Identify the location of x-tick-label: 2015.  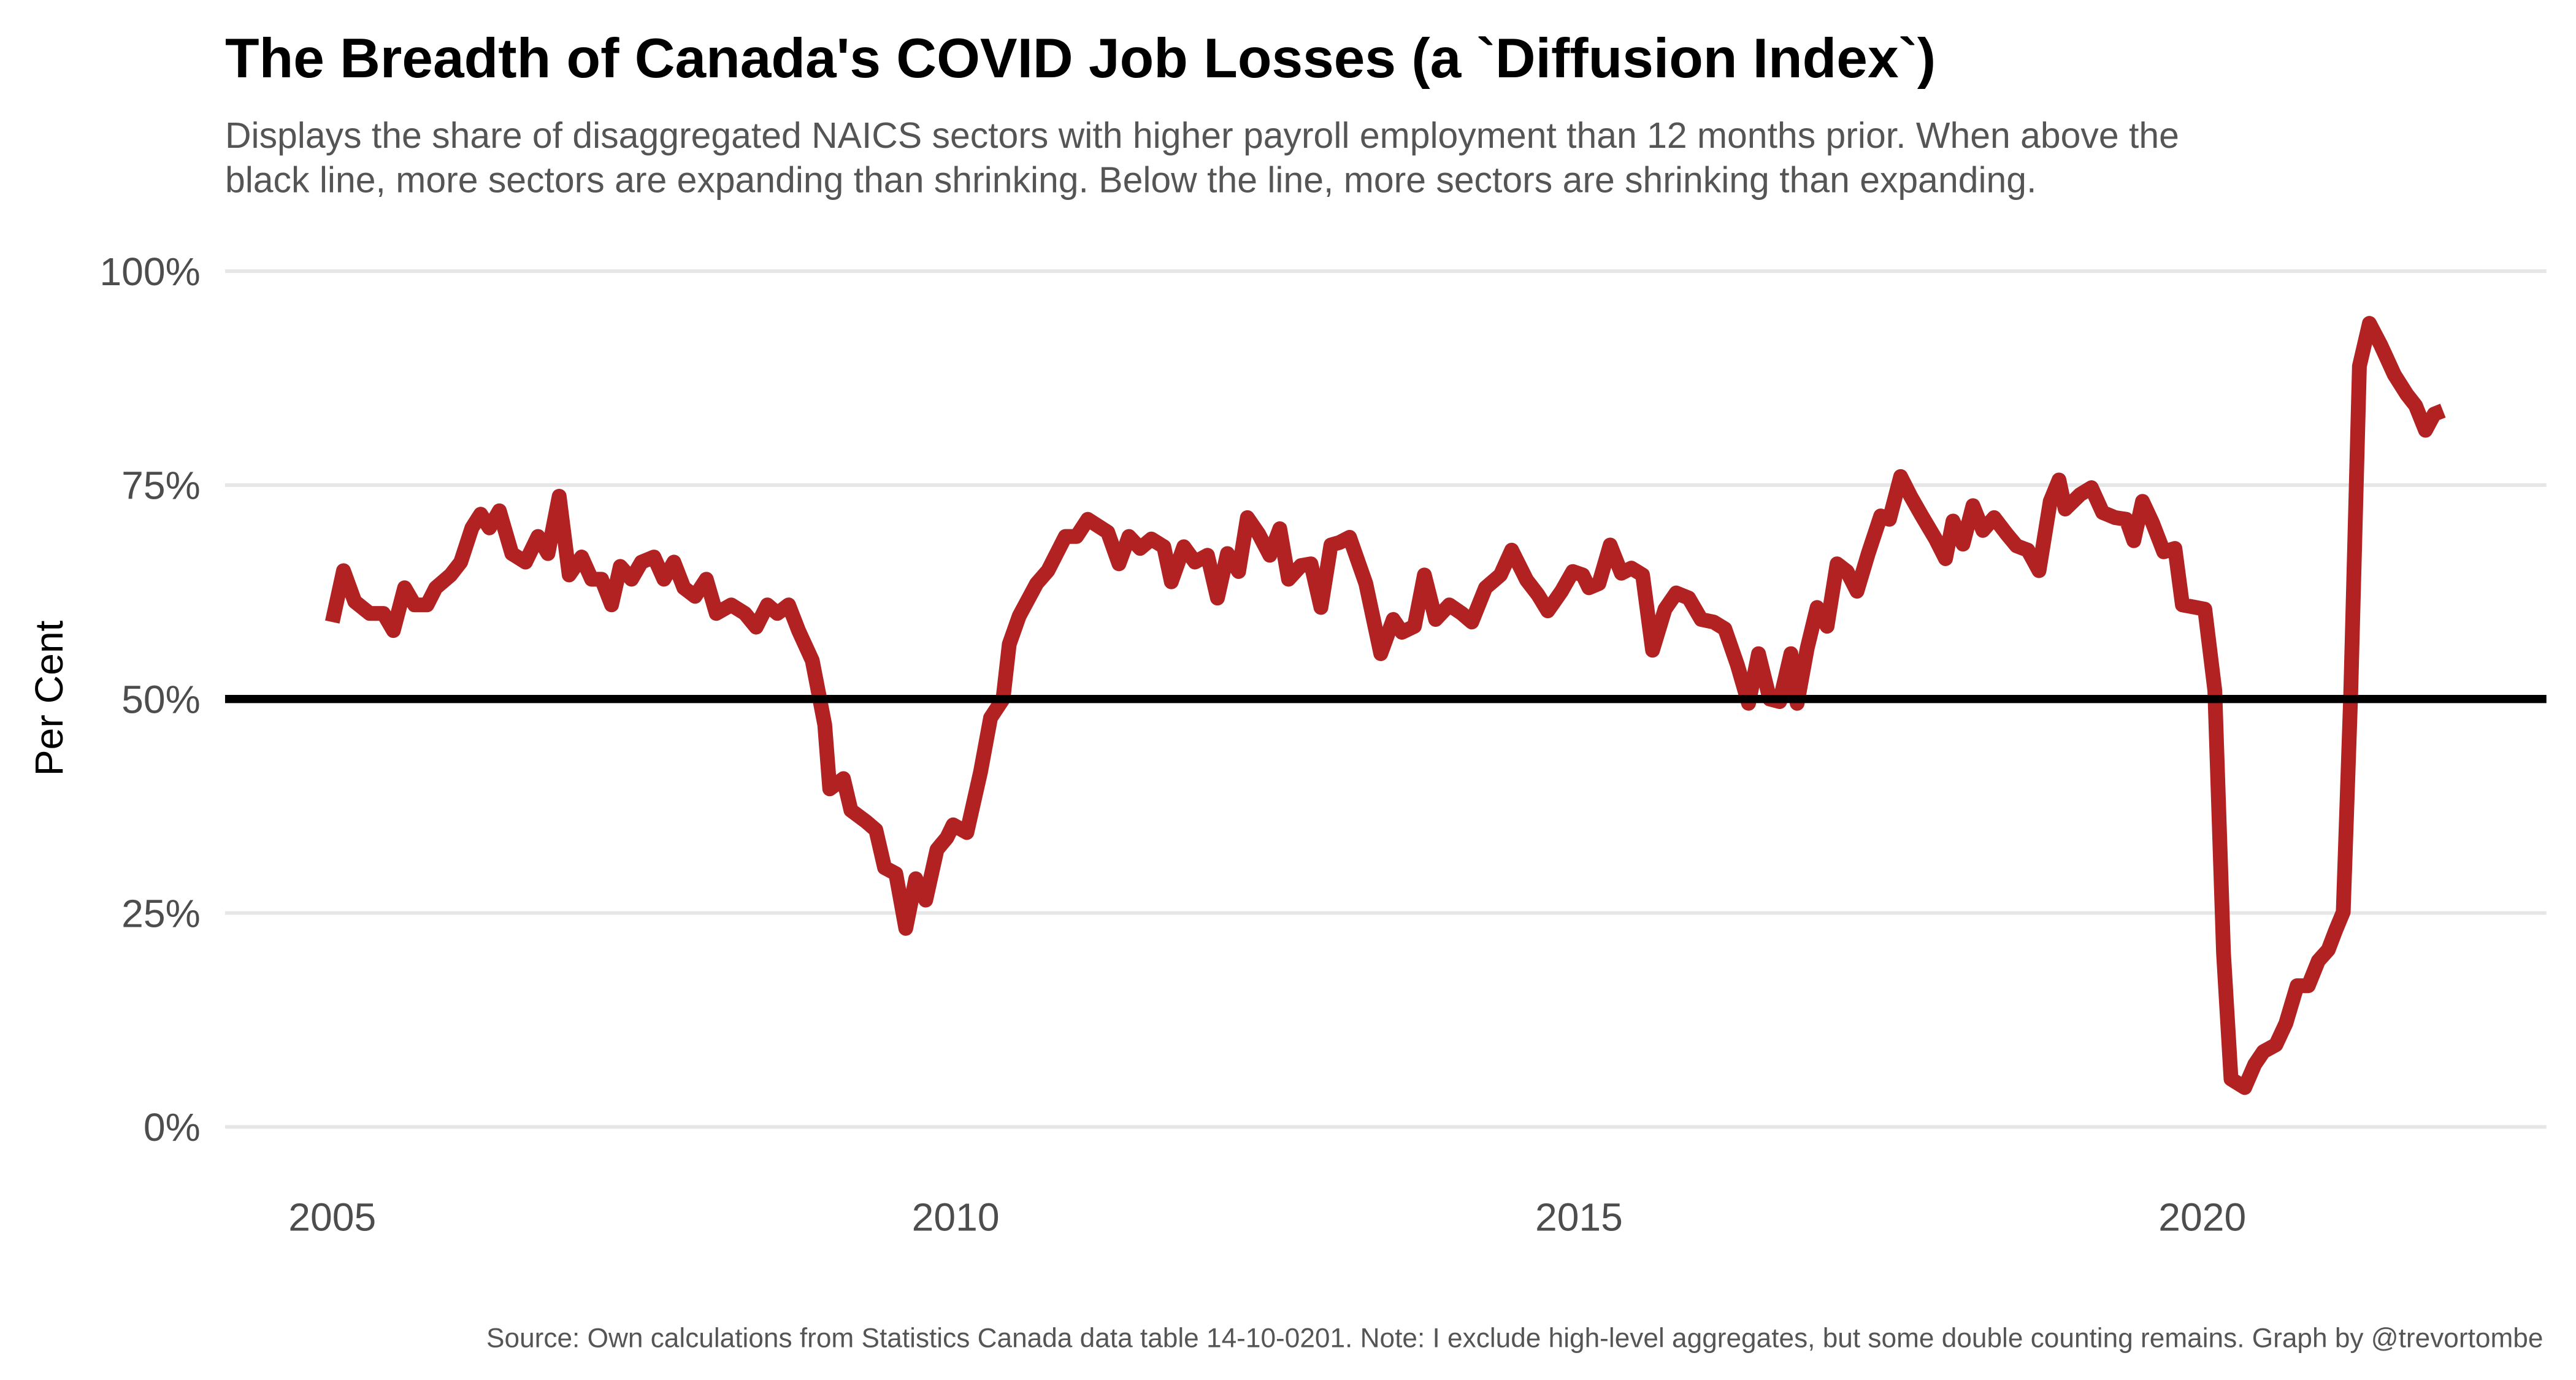
(1579, 1217).